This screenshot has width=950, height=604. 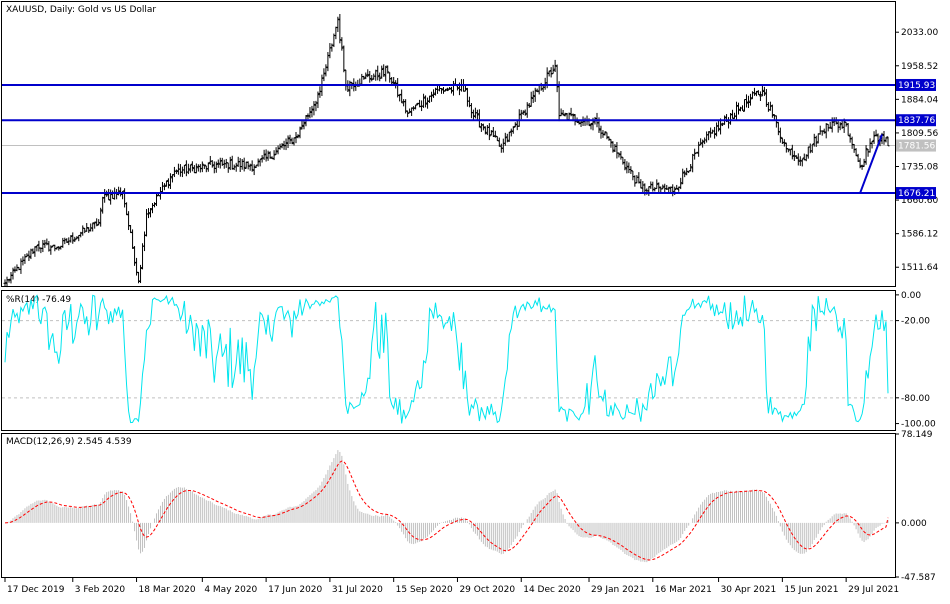 What do you see at coordinates (357, 590) in the screenshot?
I see `x-tick-label: 31 Jul 2020` at bounding box center [357, 590].